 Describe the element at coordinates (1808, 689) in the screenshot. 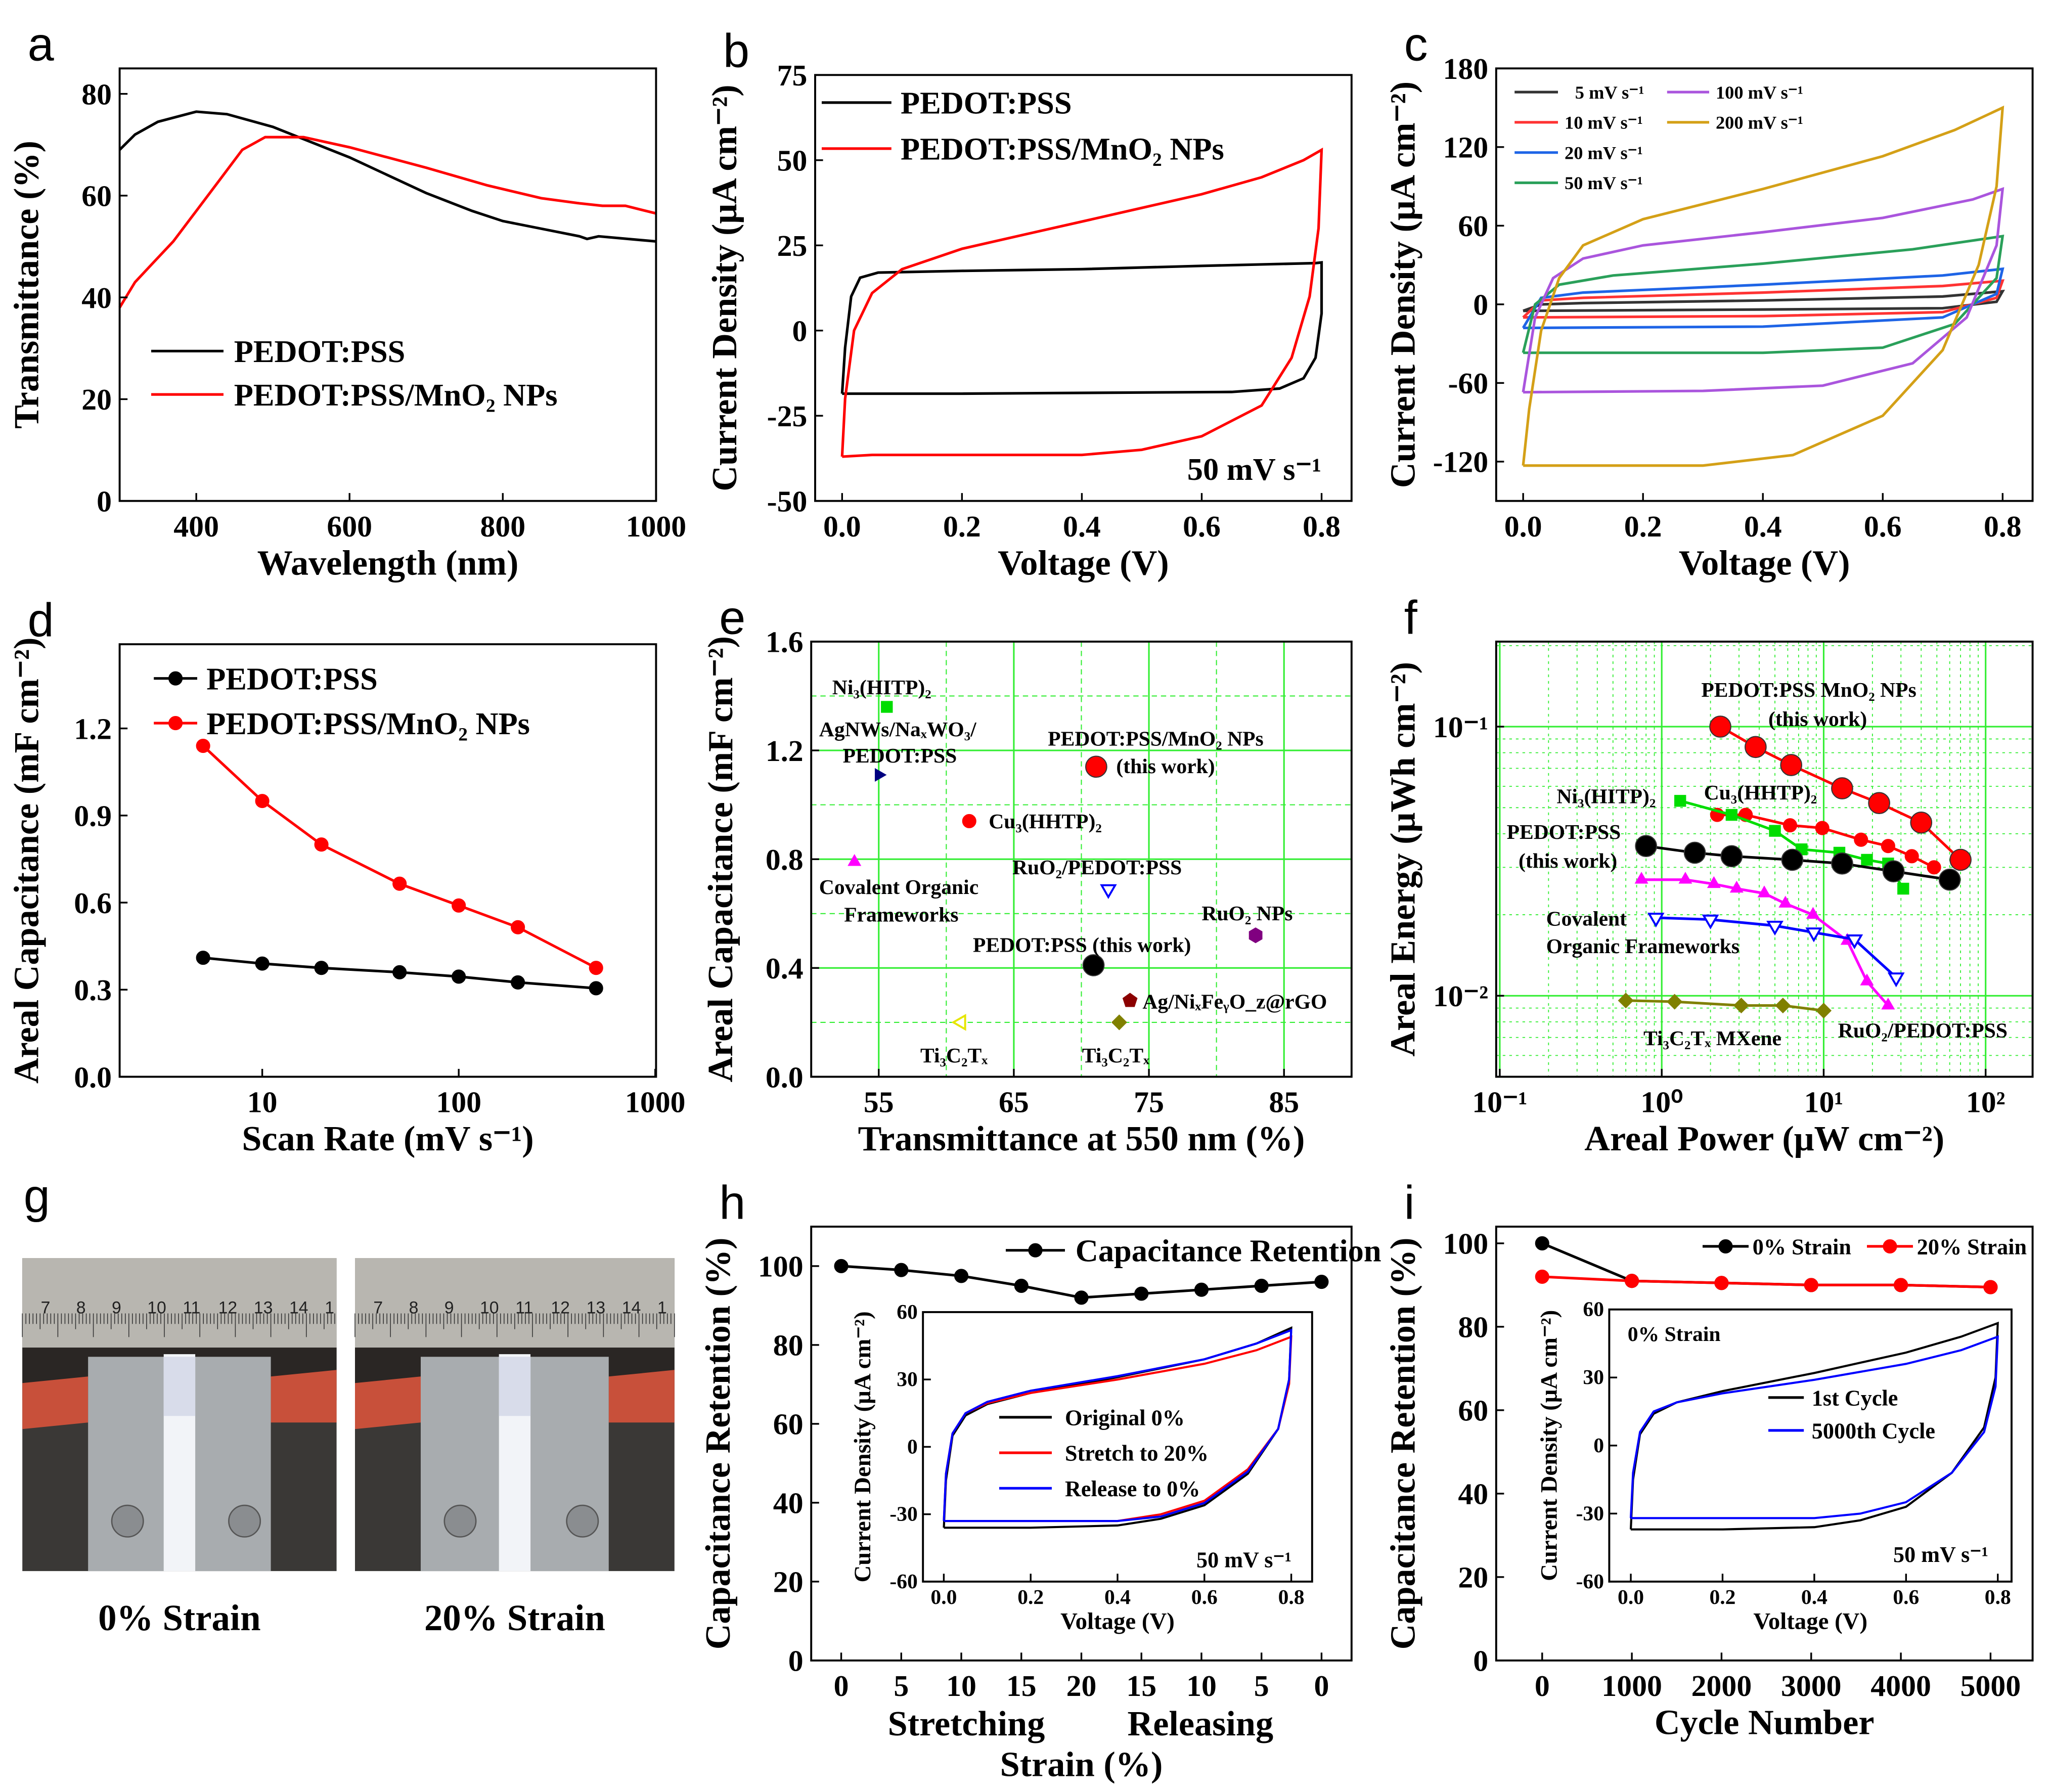

I see `annotation: PEDOT:PSS MnO₂ NPs` at that location.